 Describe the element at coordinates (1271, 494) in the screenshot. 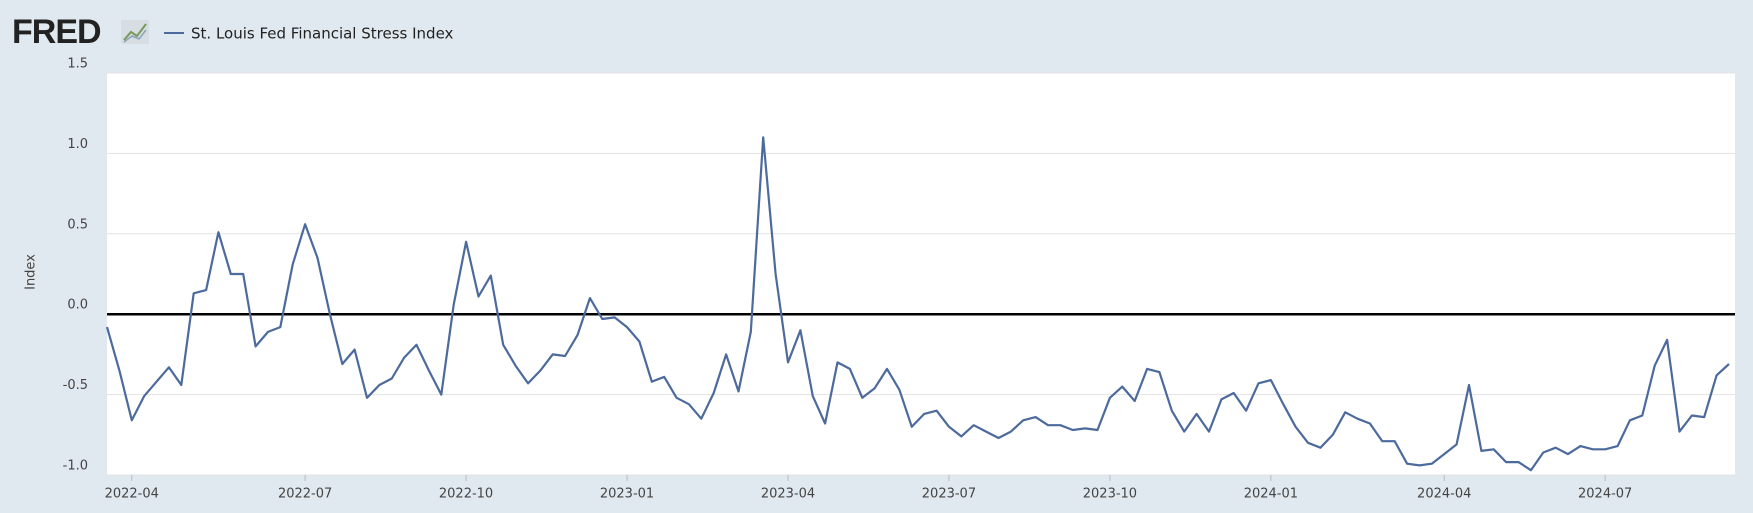

I see `x-tick-label: 2024-01` at that location.